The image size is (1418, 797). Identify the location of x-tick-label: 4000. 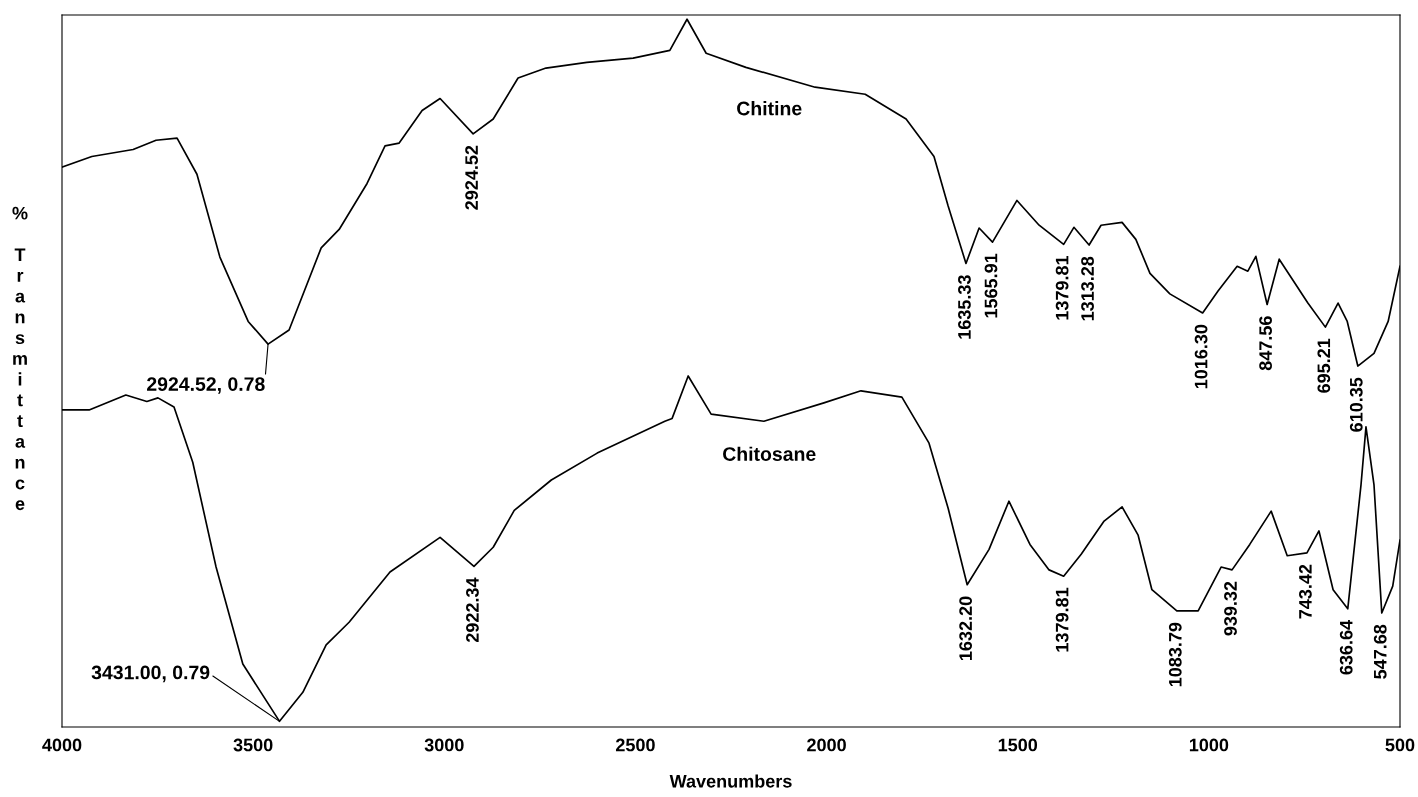
(62, 745).